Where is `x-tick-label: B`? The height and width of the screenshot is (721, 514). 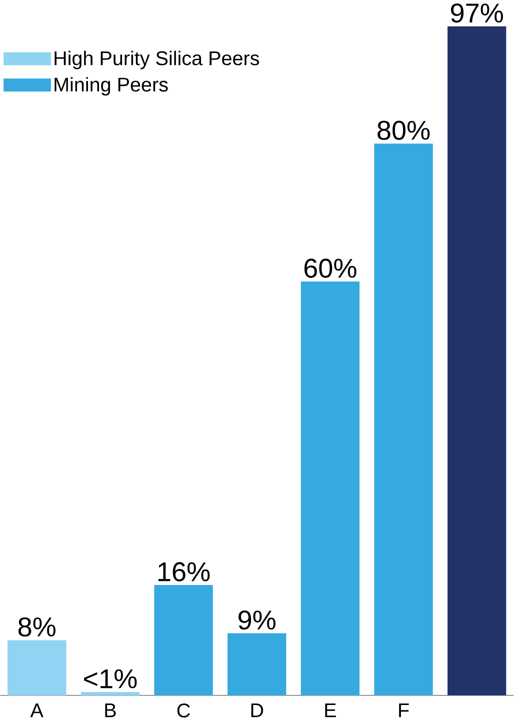
x-tick-label: B is located at coordinates (110, 711).